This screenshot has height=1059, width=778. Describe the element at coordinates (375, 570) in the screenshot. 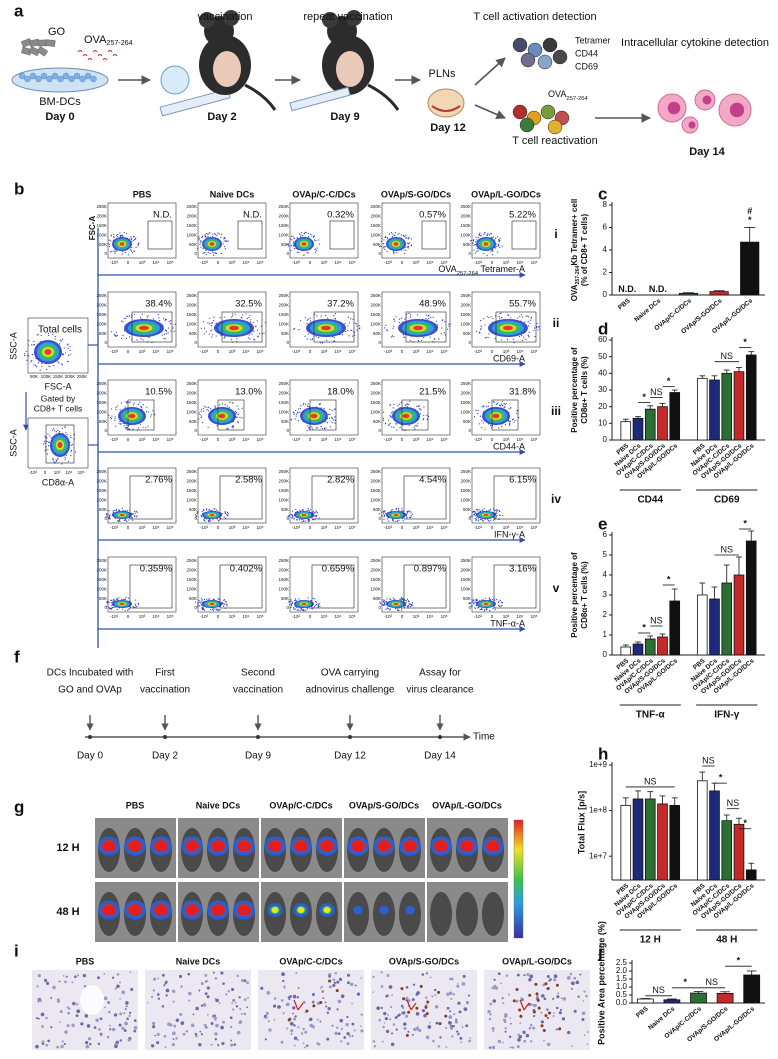

I see `flow-ytick: 200K` at that location.